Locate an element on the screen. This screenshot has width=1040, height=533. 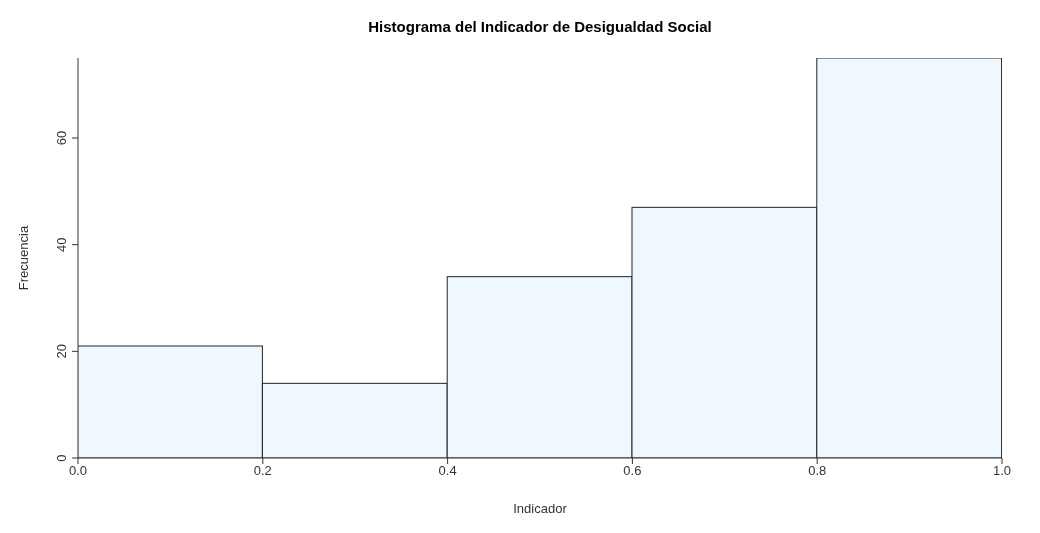
chart-title: Histograma del Indicador de Desigualdad Social is located at coordinates (540, 26).